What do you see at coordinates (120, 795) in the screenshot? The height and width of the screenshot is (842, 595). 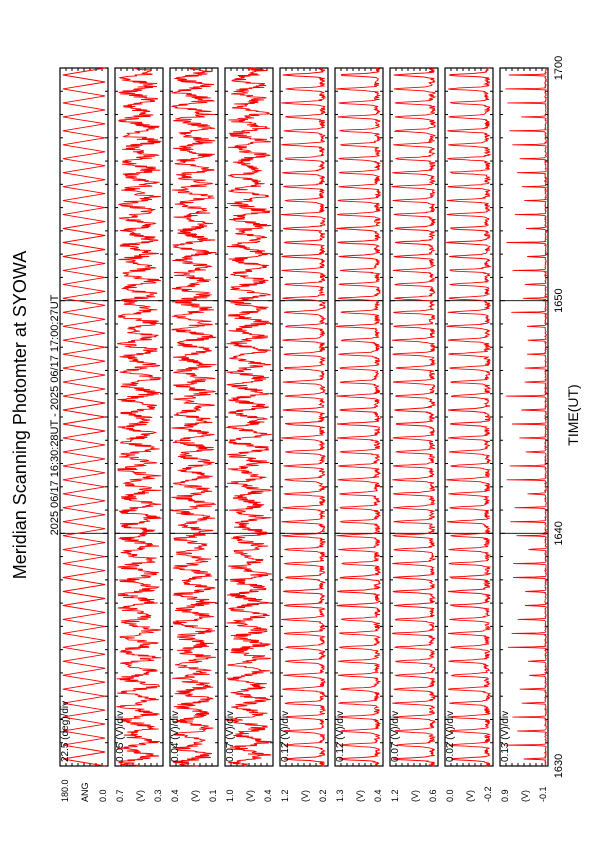 I see `panel-top-value: 0.7` at bounding box center [120, 795].